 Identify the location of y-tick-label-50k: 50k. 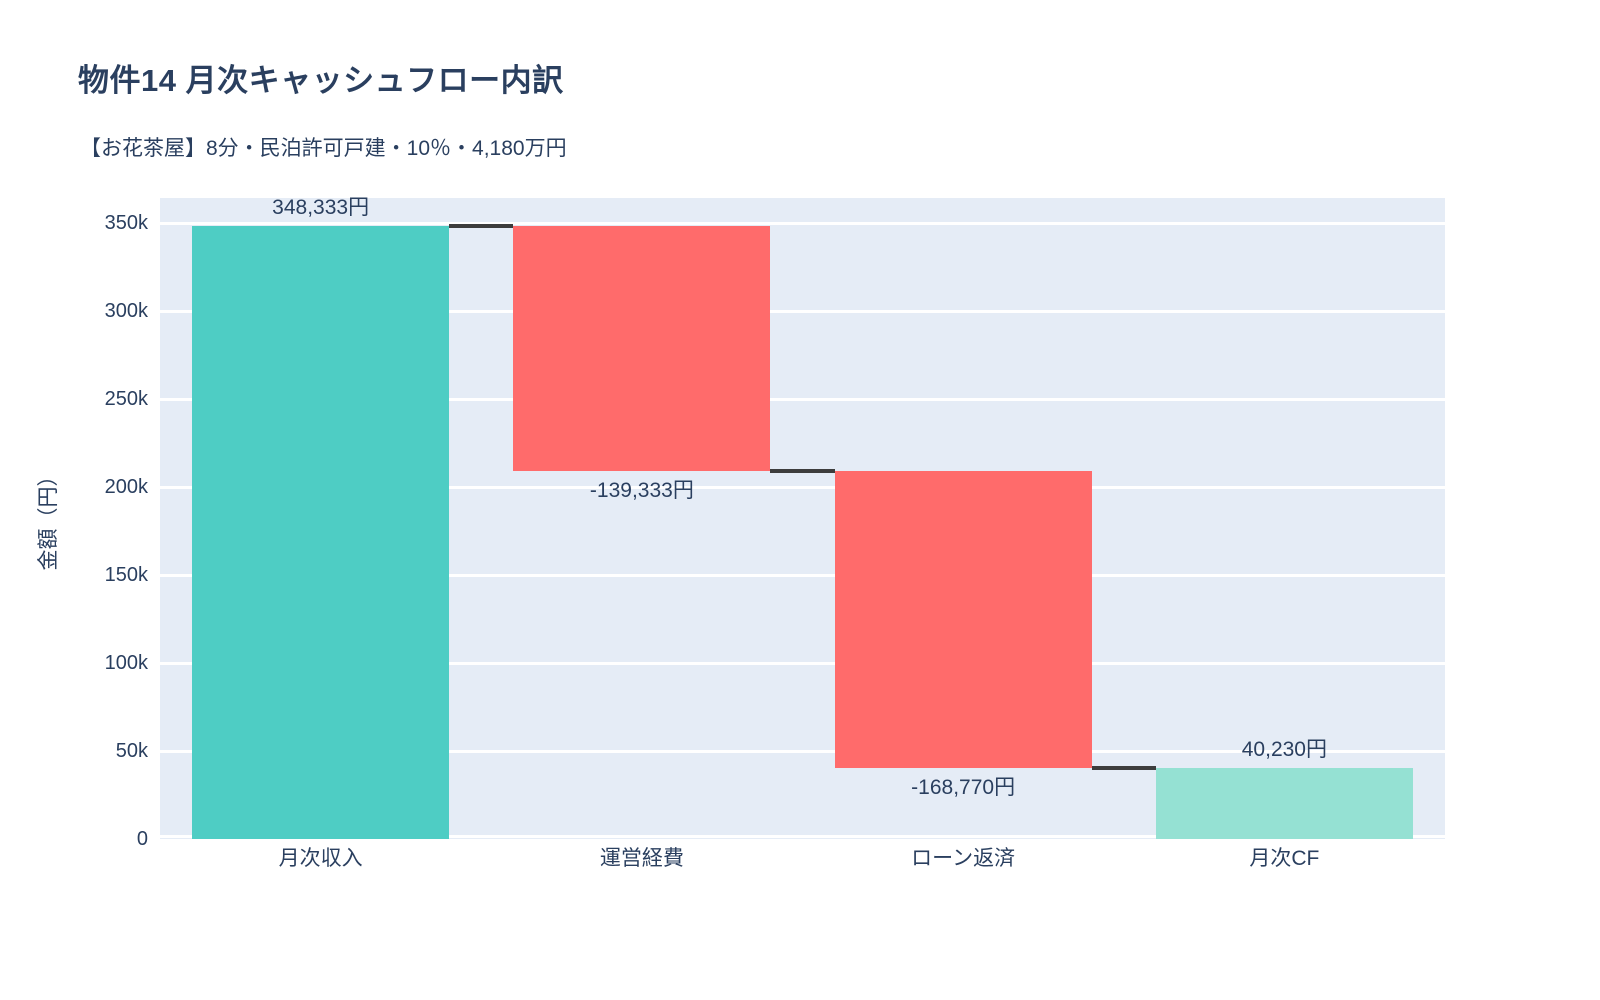
(131, 751).